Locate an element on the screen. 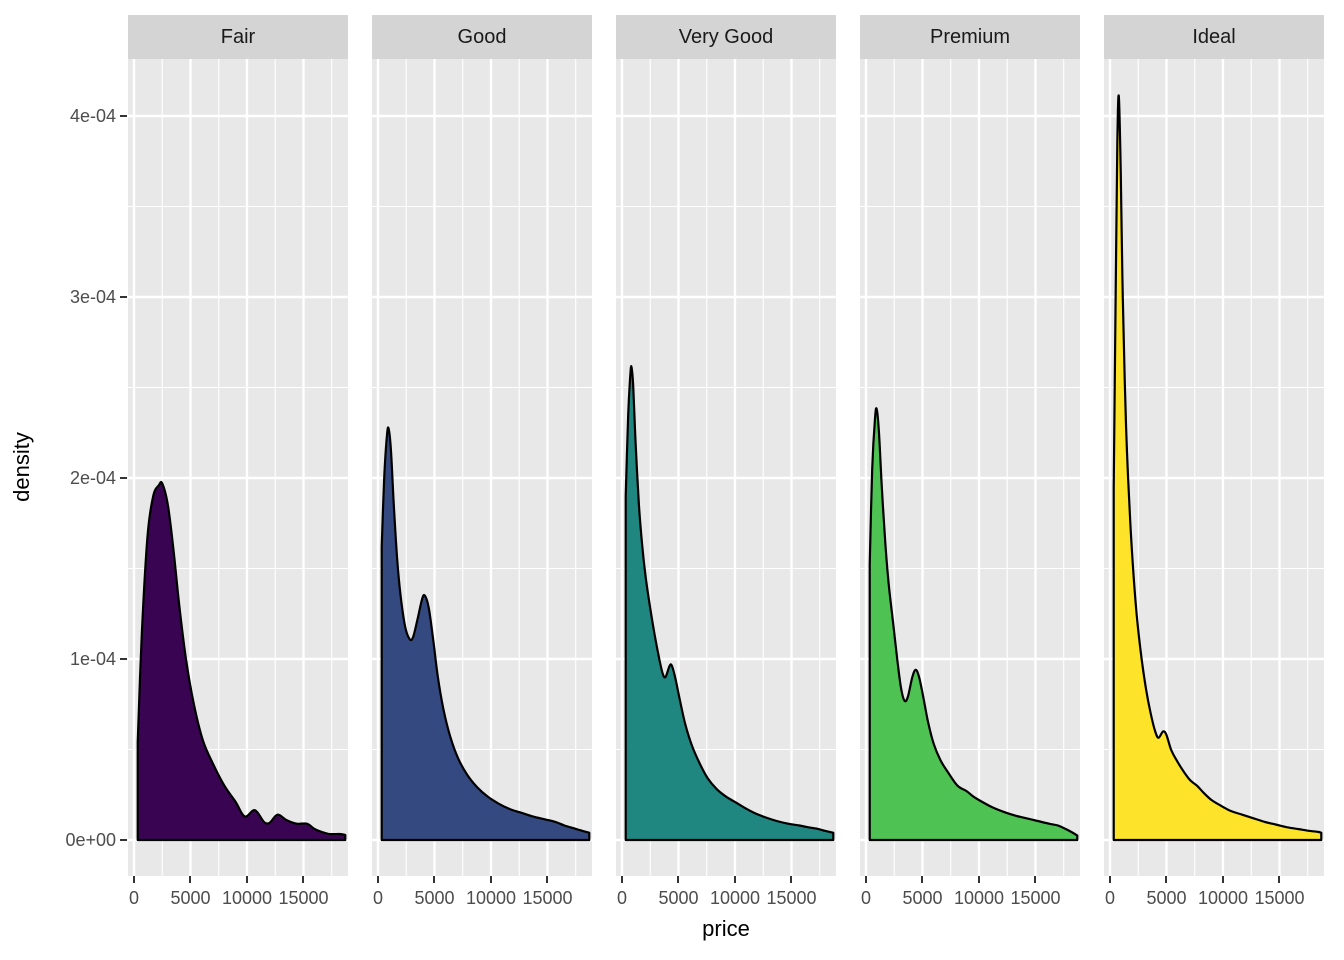 Image resolution: width=1344 pixels, height=960 pixels. facet-panel-good is located at coordinates (482, 467).